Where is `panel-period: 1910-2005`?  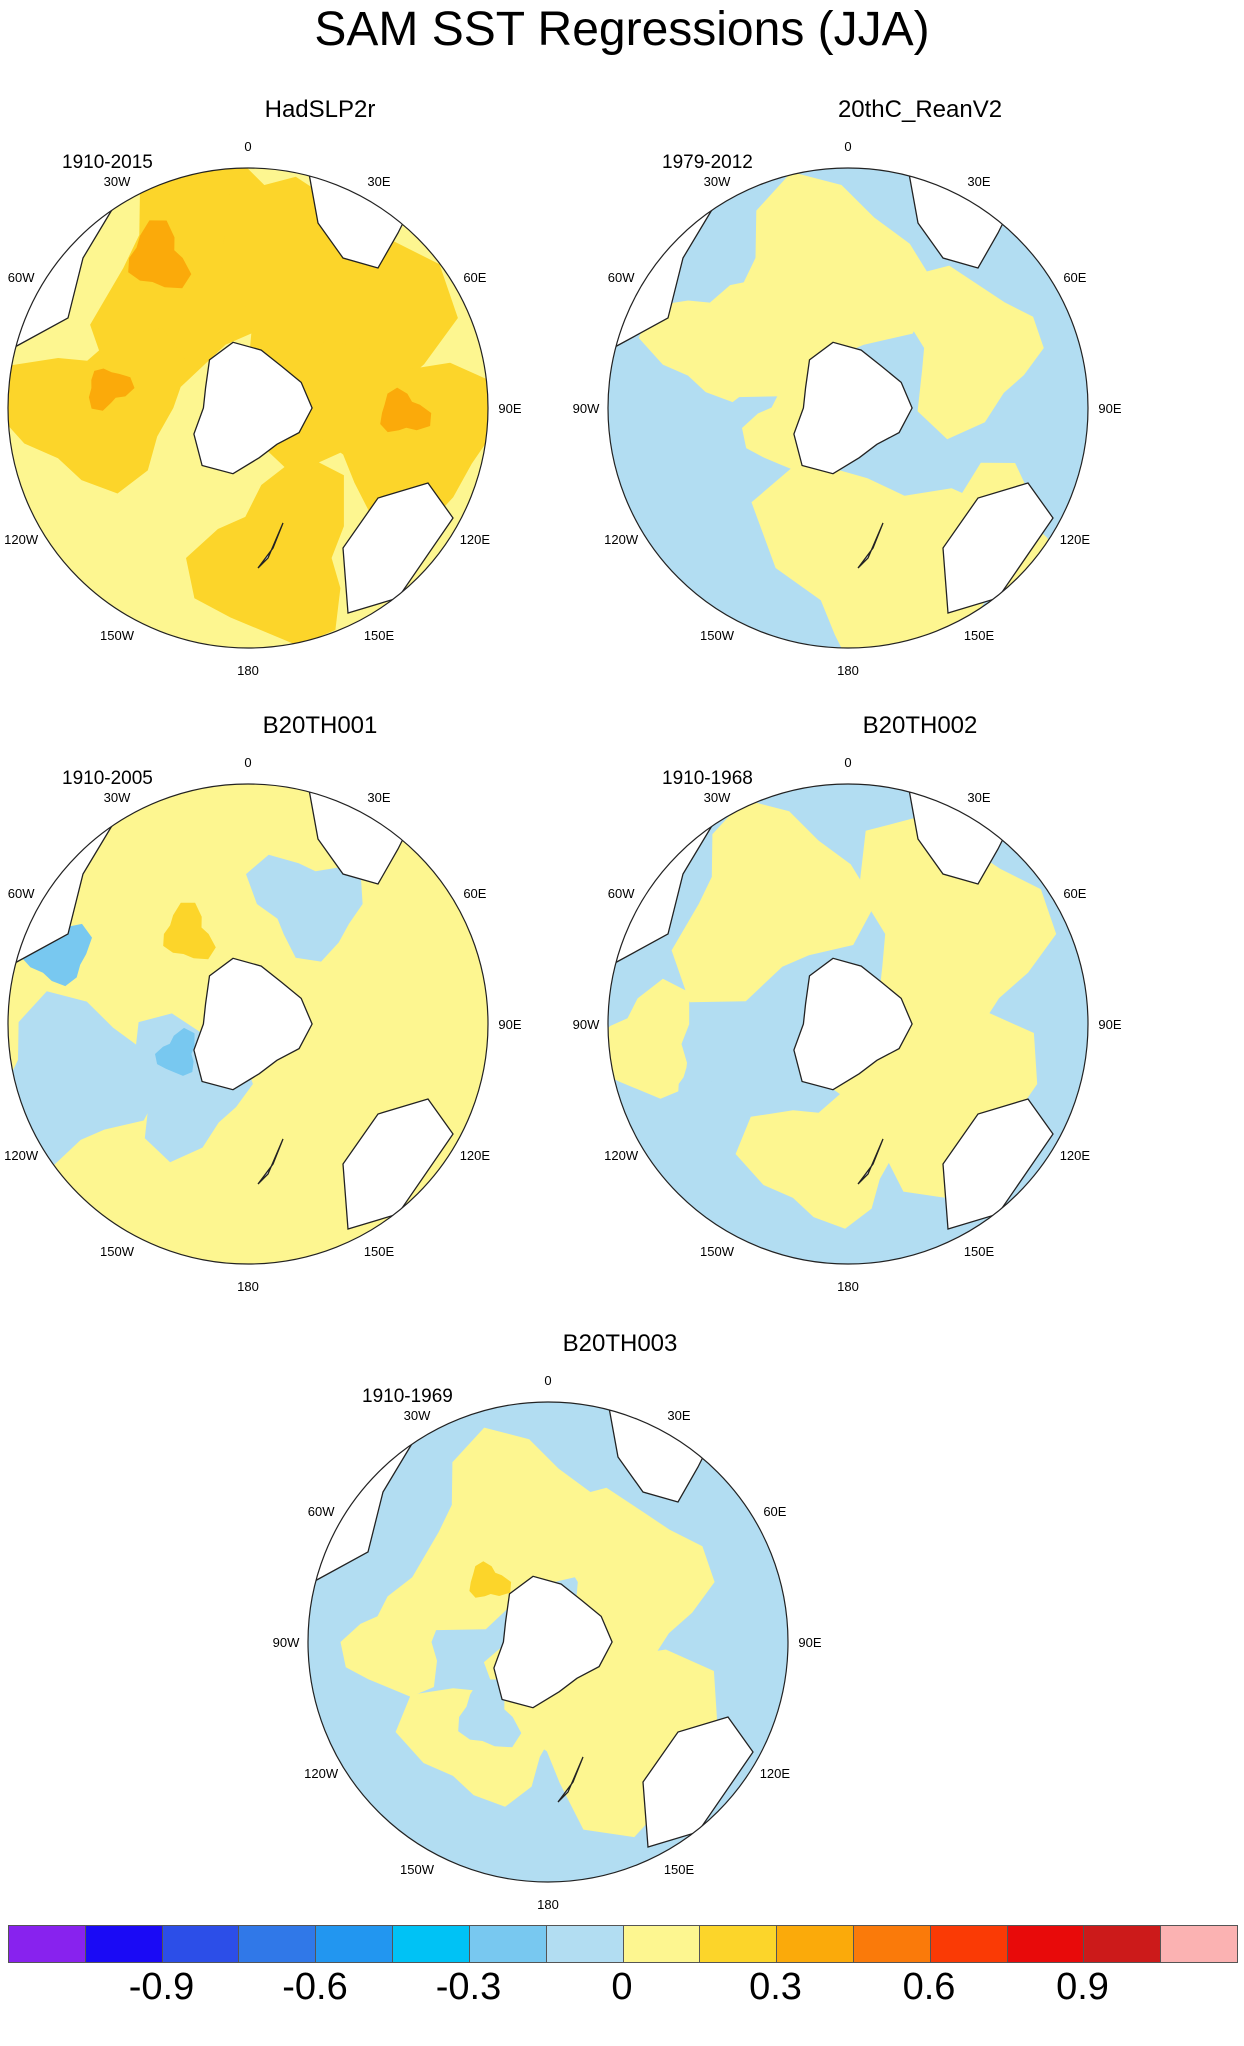 panel-period: 1910-2005 is located at coordinates (107, 778).